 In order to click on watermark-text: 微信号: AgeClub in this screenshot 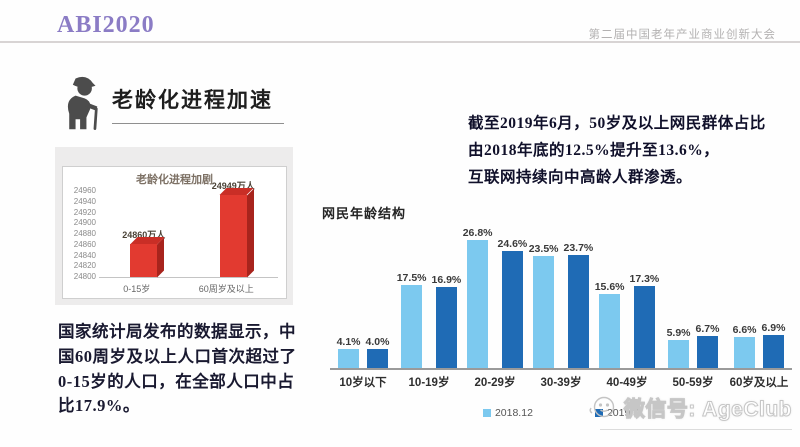, I will do `click(707, 410)`.